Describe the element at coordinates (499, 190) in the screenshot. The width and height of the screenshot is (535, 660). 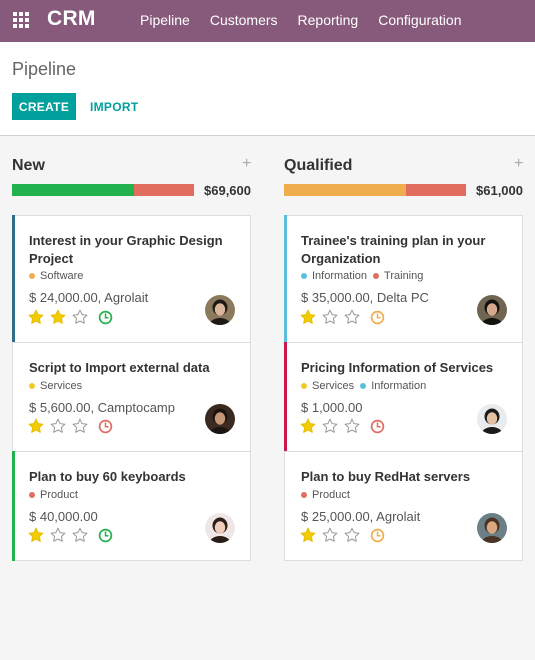
I see `column-total: $61,000` at that location.